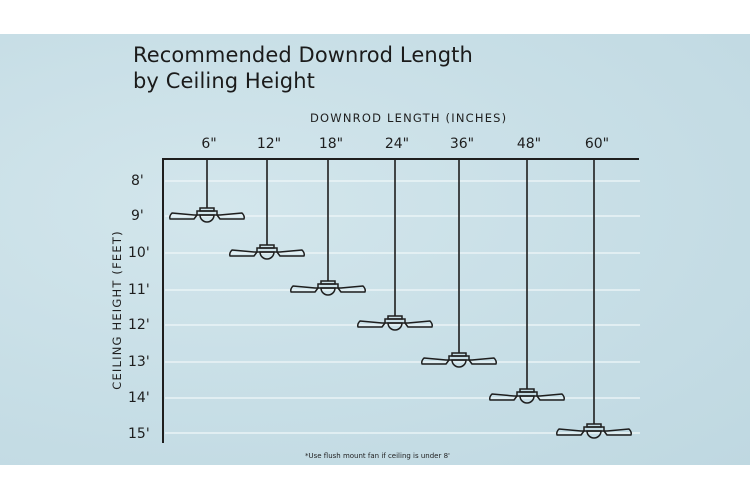 The image size is (750, 500). Describe the element at coordinates (224, 81) in the screenshot. I see `title-line-2: by Ceiling Height` at that location.